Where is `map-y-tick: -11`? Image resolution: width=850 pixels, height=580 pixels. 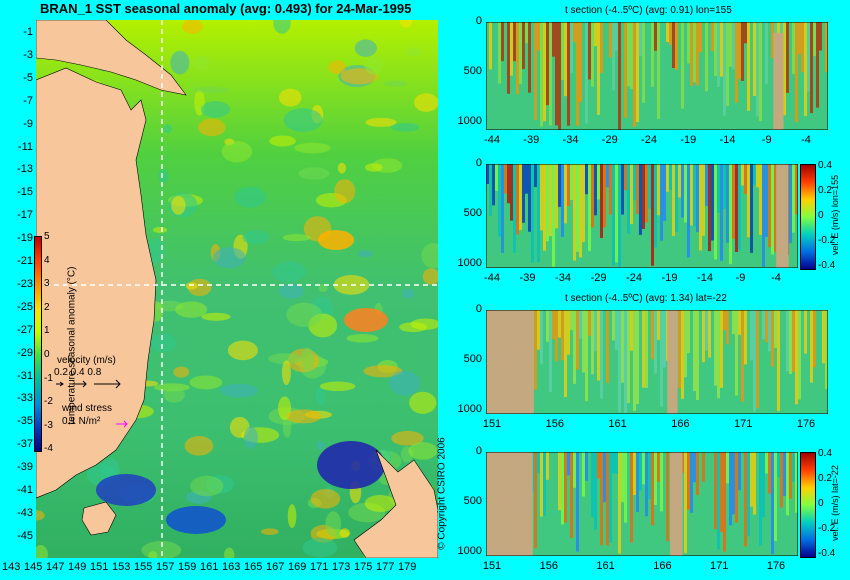 map-y-tick: -11 is located at coordinates (25, 146).